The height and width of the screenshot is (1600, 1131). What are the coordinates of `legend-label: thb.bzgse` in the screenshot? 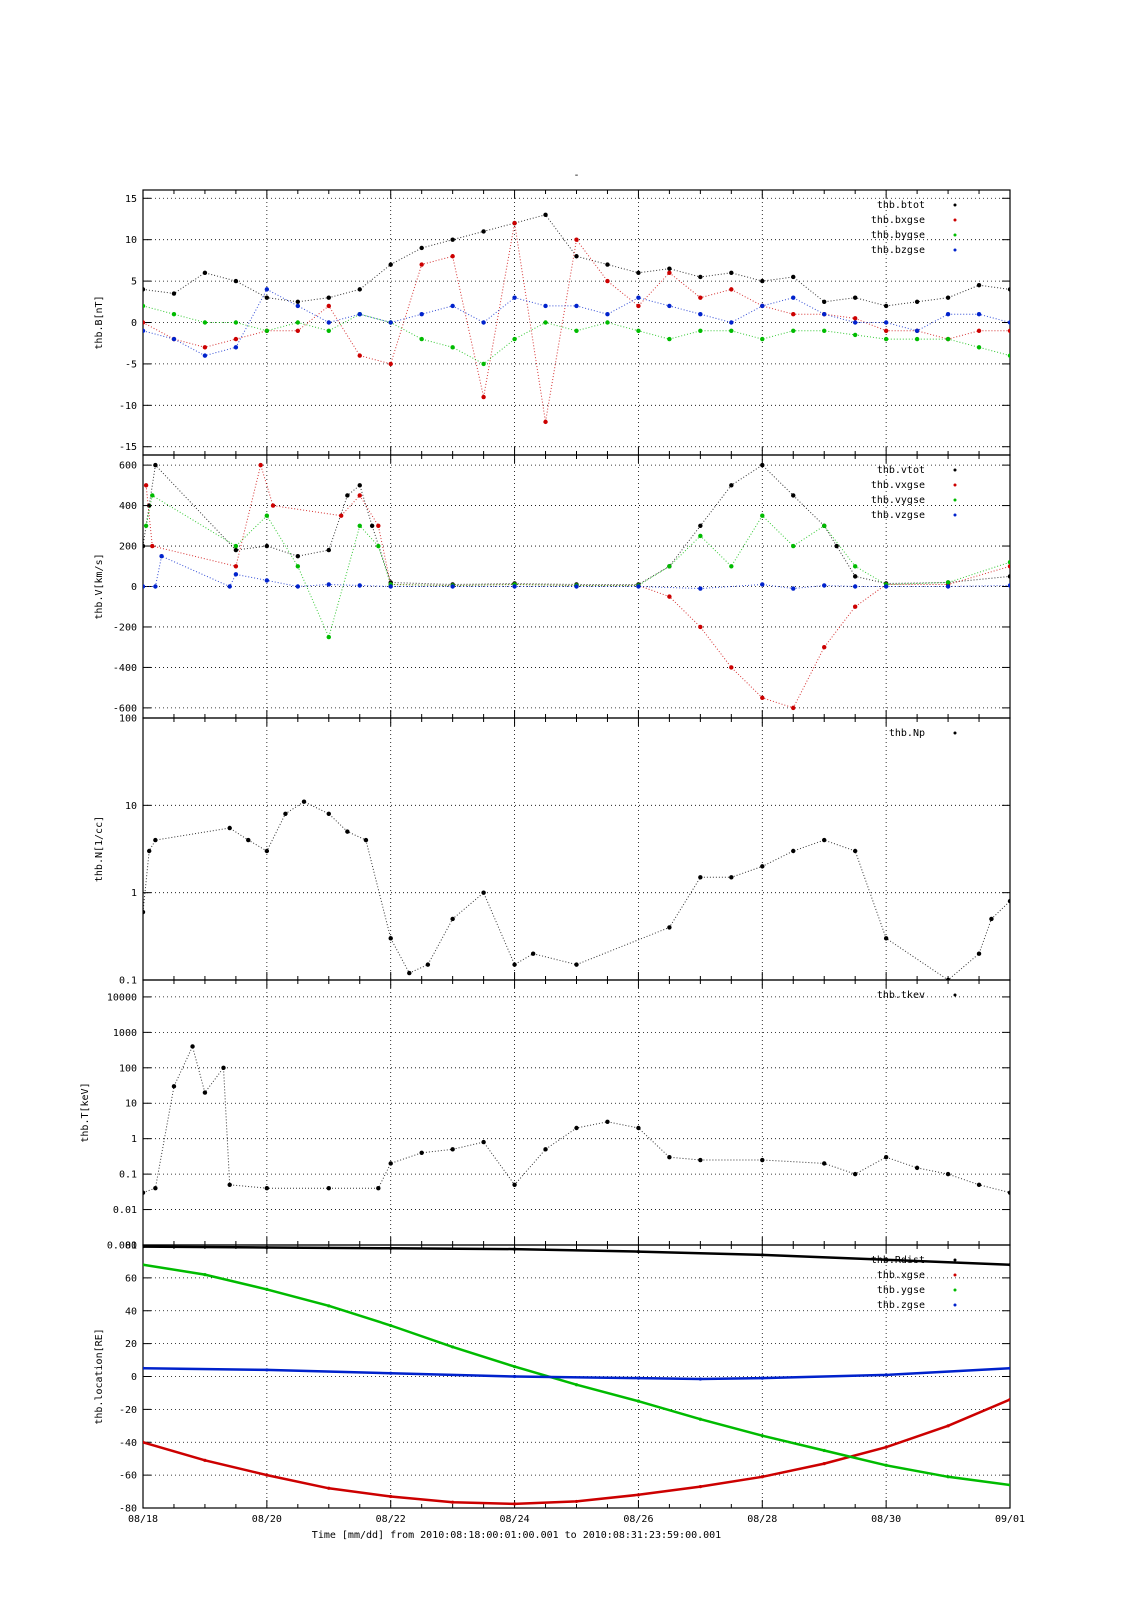 It's located at (898, 250).